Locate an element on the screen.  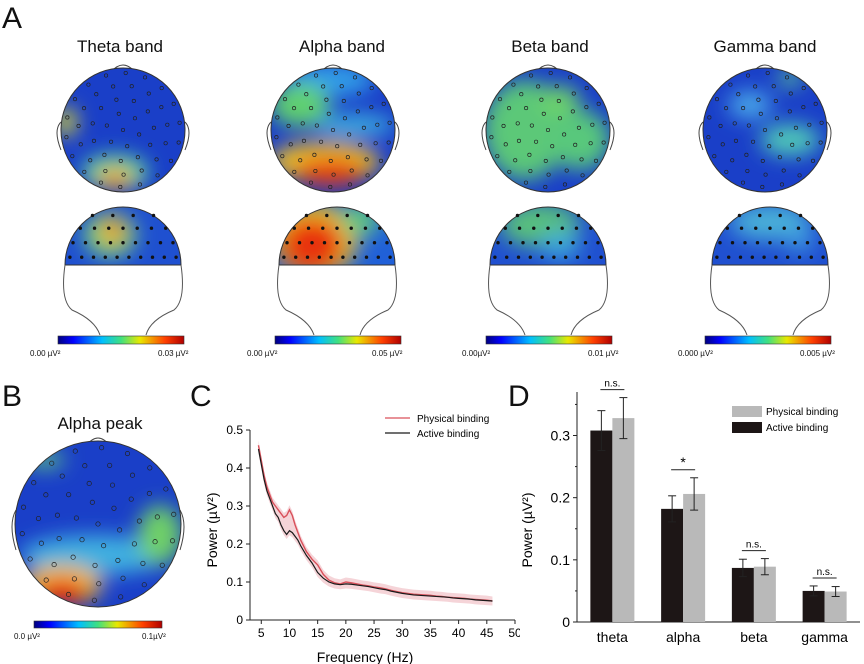
bar-y-tick-label: 0.1 is located at coordinates (561, 560).